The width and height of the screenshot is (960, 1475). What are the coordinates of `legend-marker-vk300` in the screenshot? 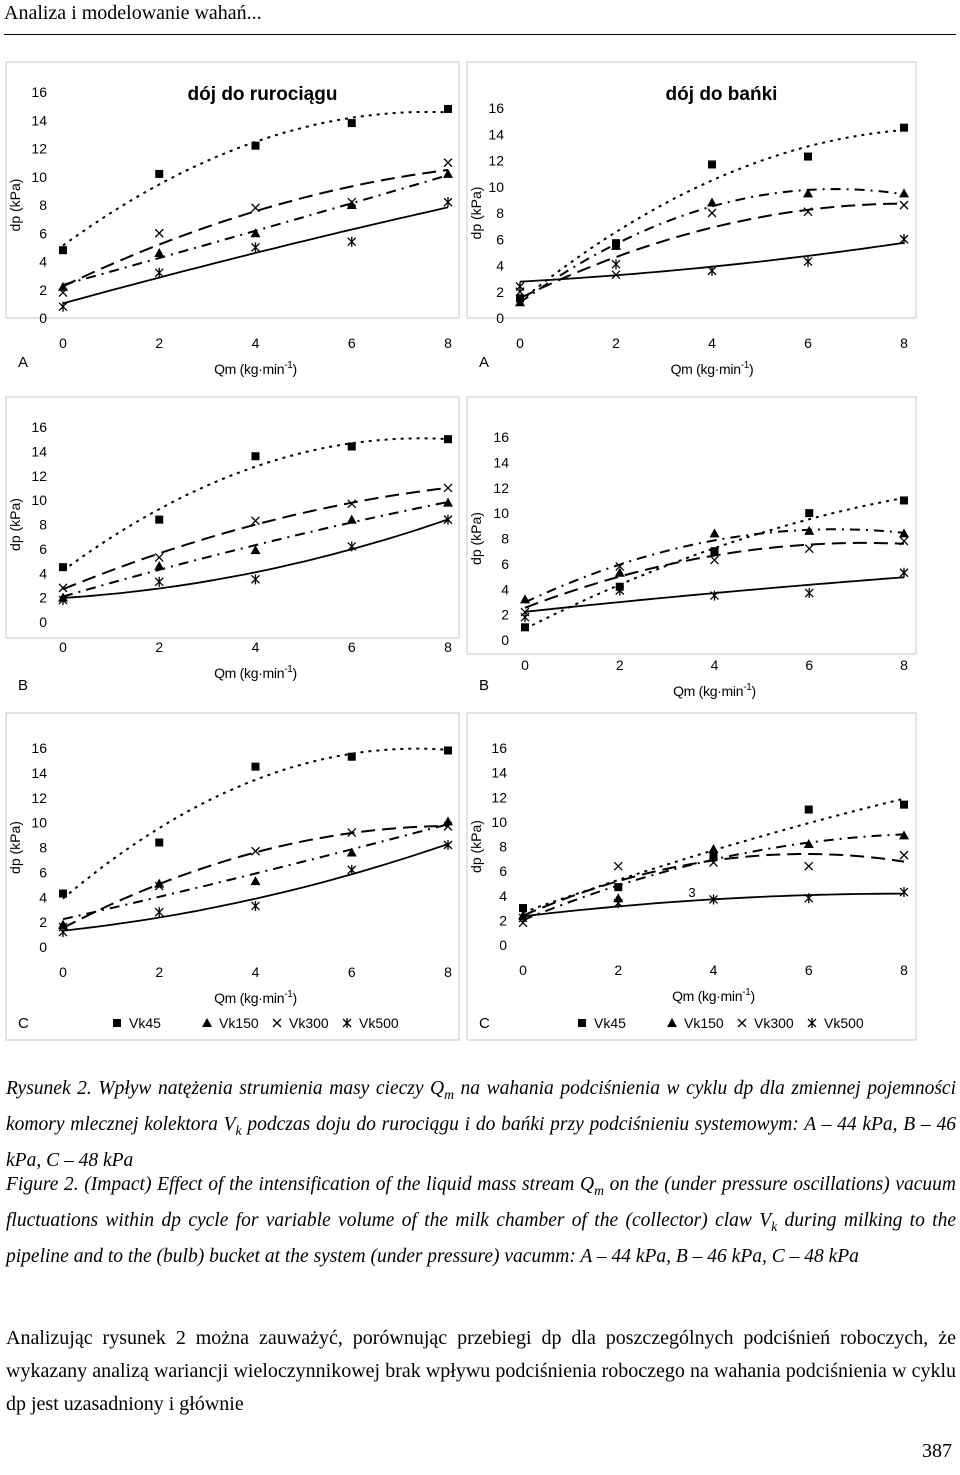 It's located at (742, 1023).